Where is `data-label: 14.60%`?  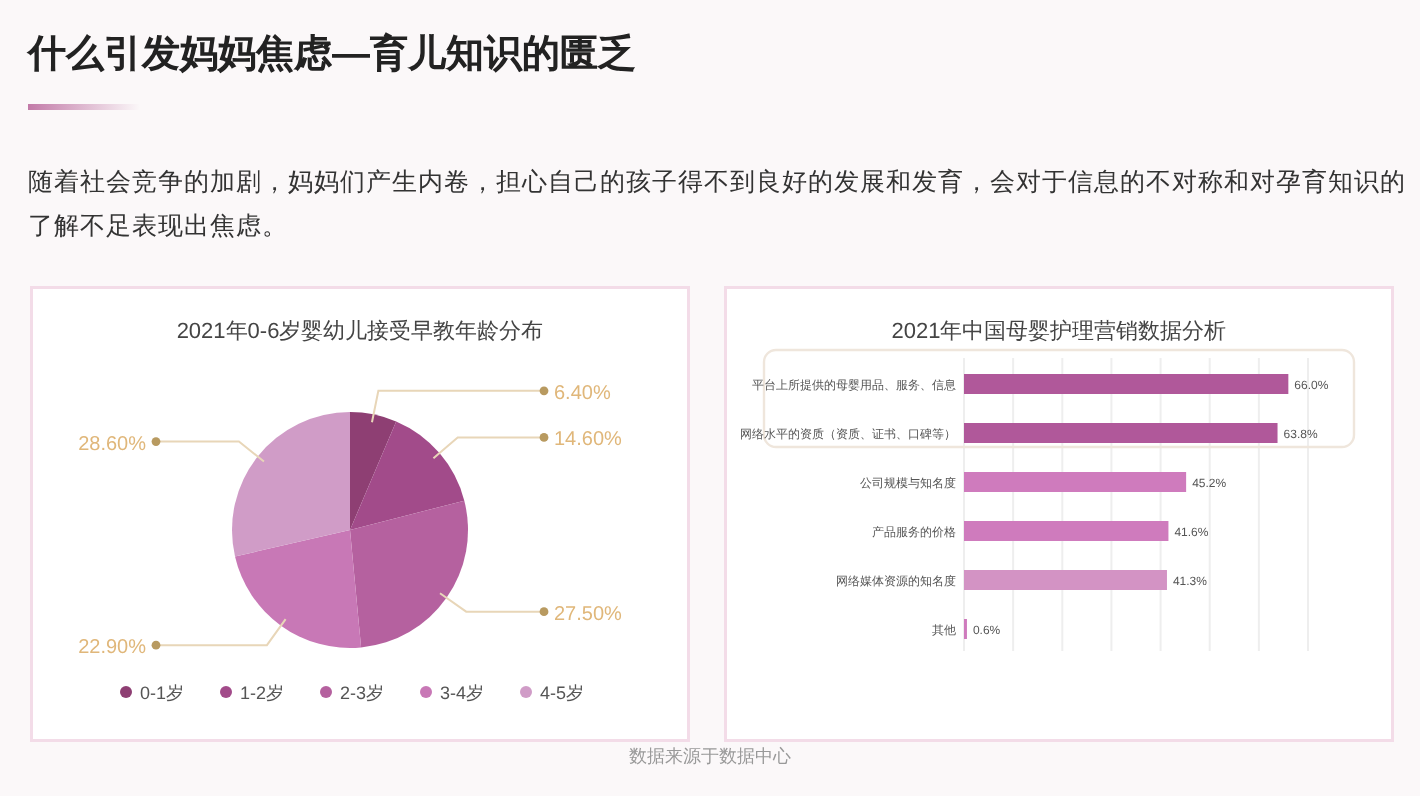 data-label: 14.60% is located at coordinates (588, 440).